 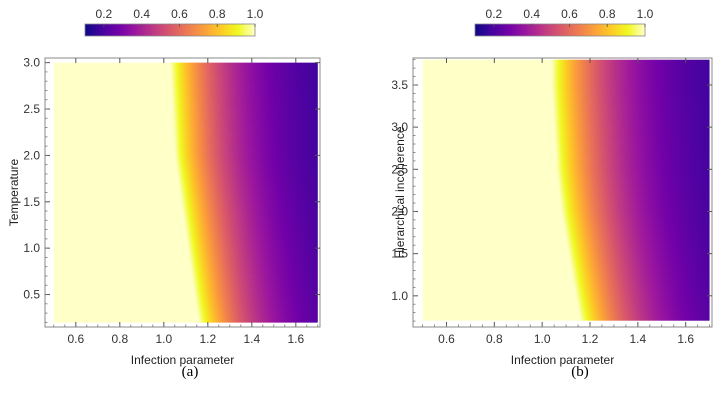 What do you see at coordinates (190, 372) in the screenshot?
I see `panel-caption: (a)` at bounding box center [190, 372].